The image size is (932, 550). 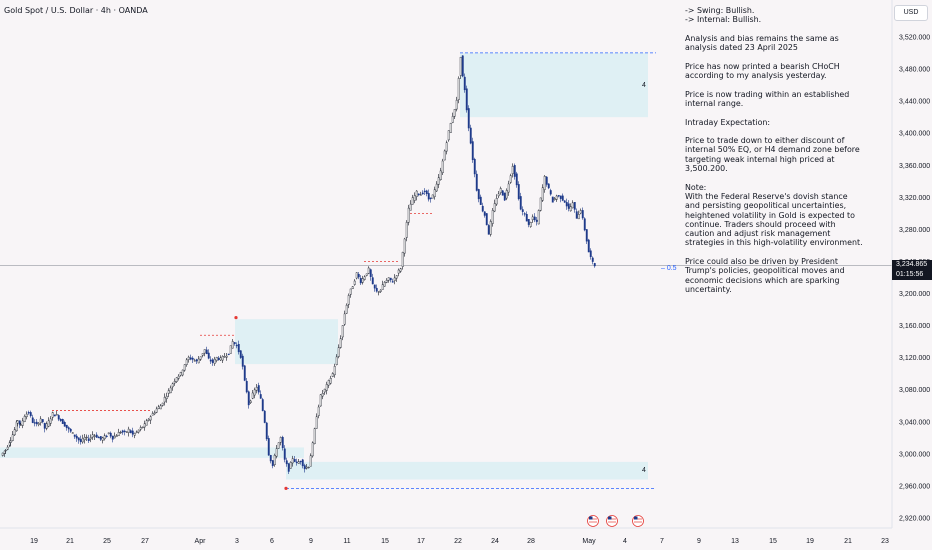 I want to click on price-tick-label: 3,040.000, so click(x=914, y=422).